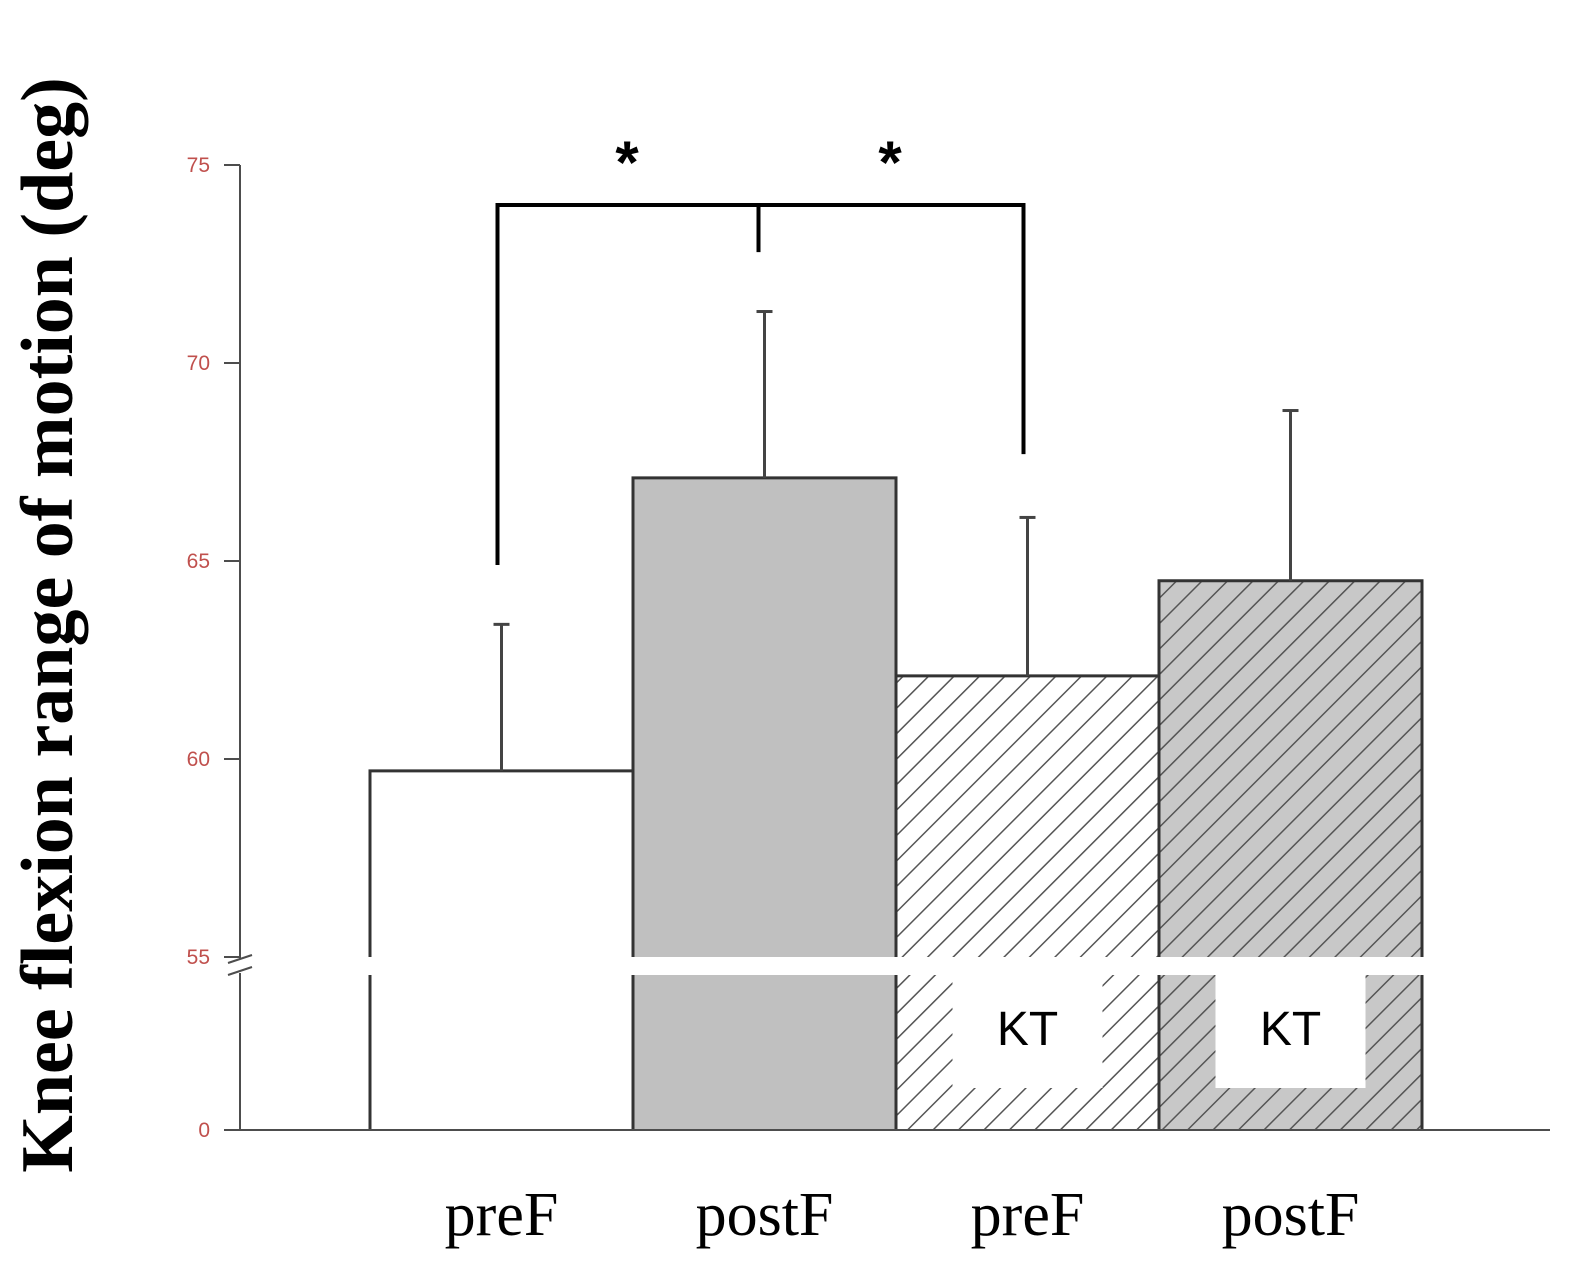 This screenshot has height=1286, width=1595. Describe the element at coordinates (204, 1130) in the screenshot. I see `y-tick-label-0: 0` at that location.